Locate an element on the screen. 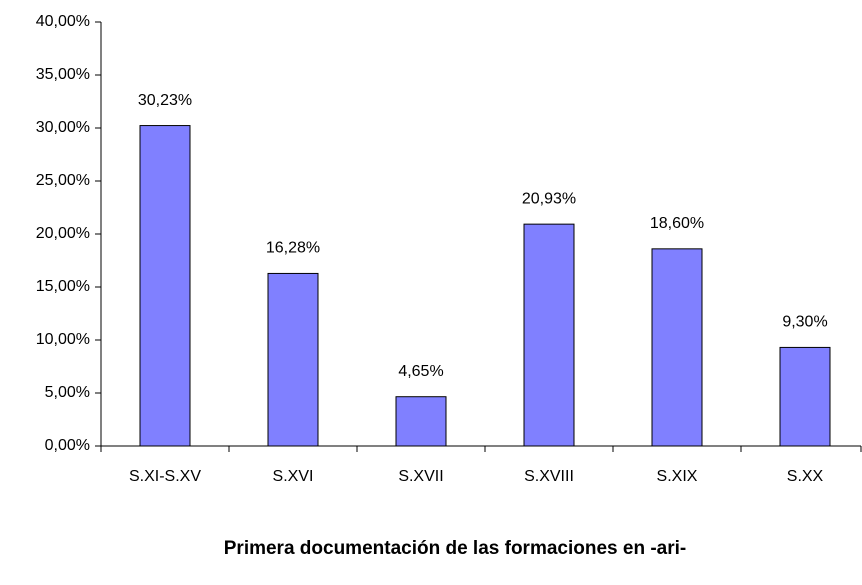  x-tick-label: S.XX is located at coordinates (805, 476).